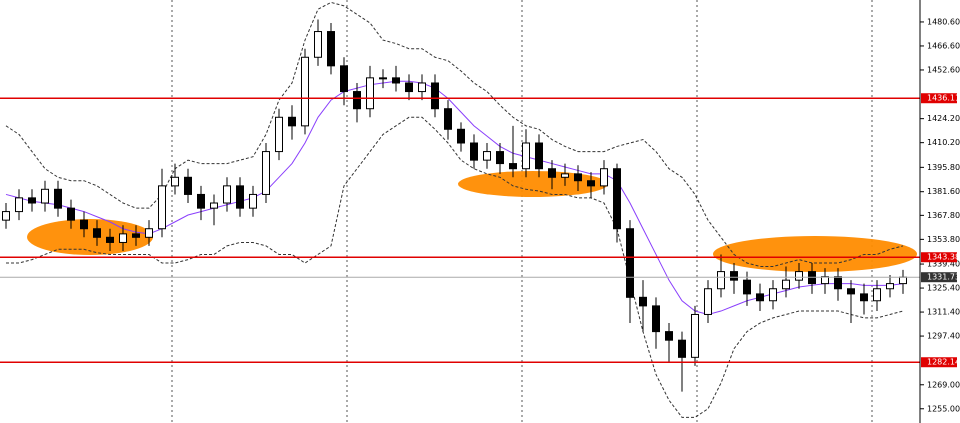  What do you see at coordinates (943, 277) in the screenshot?
I see `last-price-label: 1331.73` at bounding box center [943, 277].